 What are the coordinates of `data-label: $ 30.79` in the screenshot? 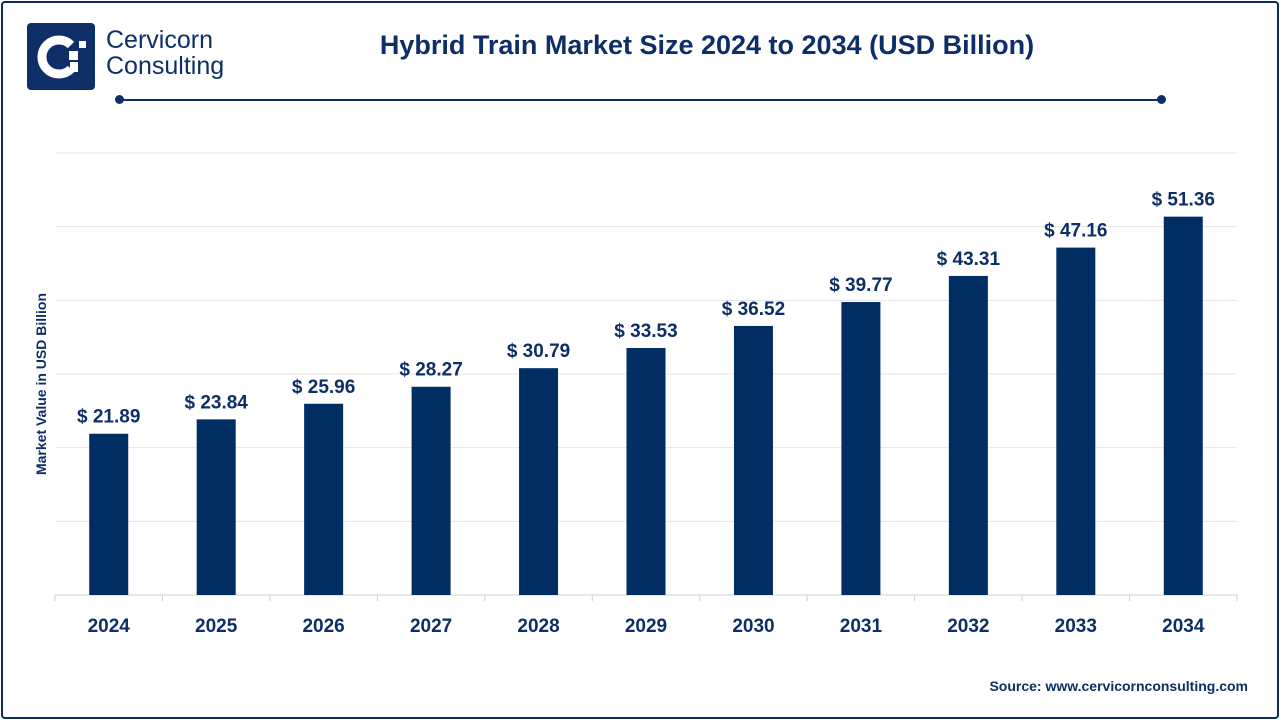 It's located at (538, 351).